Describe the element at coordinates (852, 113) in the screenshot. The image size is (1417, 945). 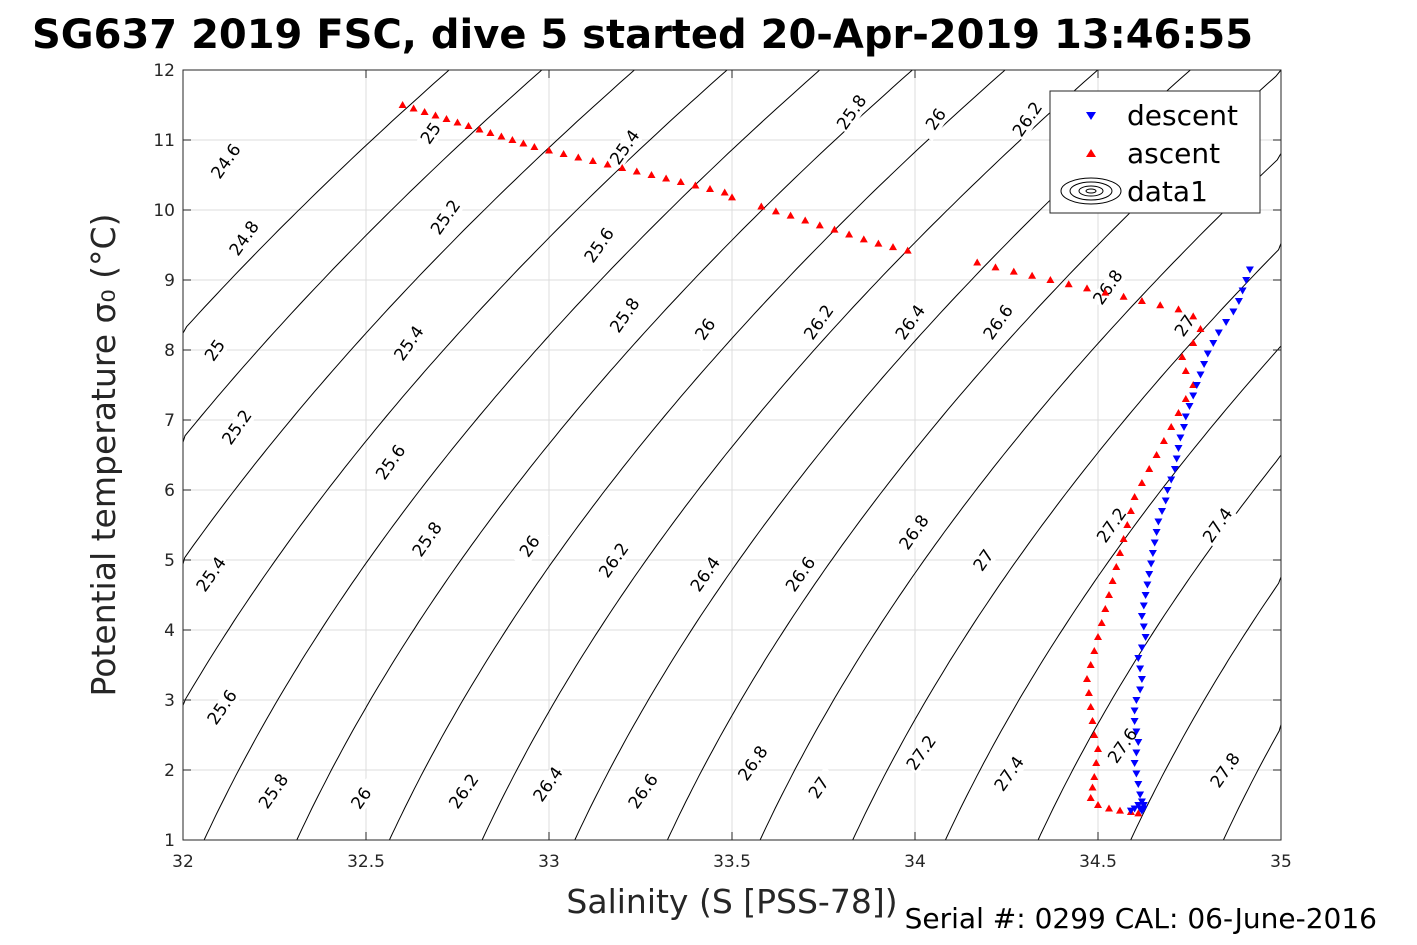
I see `contour-label-group: 25.8` at that location.